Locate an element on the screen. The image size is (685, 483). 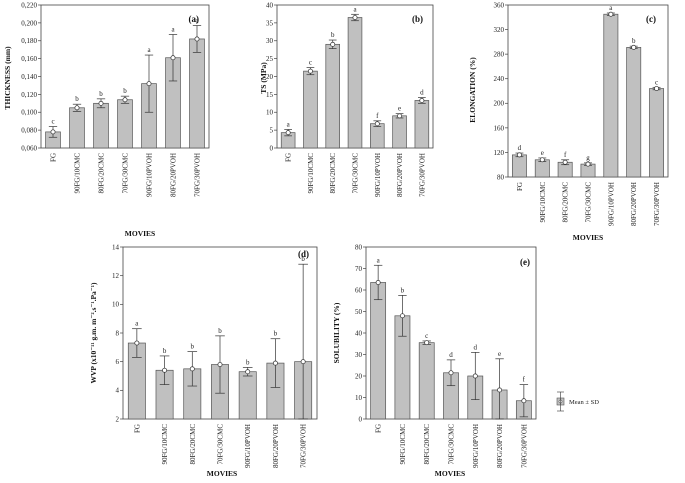
significance-letter: g is located at coordinates (588, 158).